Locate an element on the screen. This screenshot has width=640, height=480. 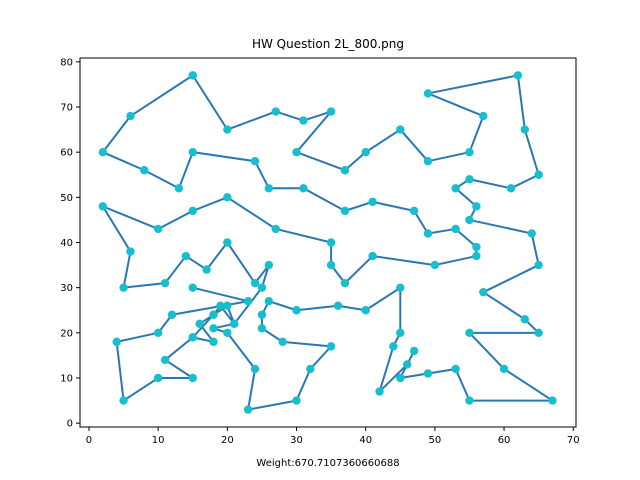
y-tick-label: 0 is located at coordinates (70, 424).